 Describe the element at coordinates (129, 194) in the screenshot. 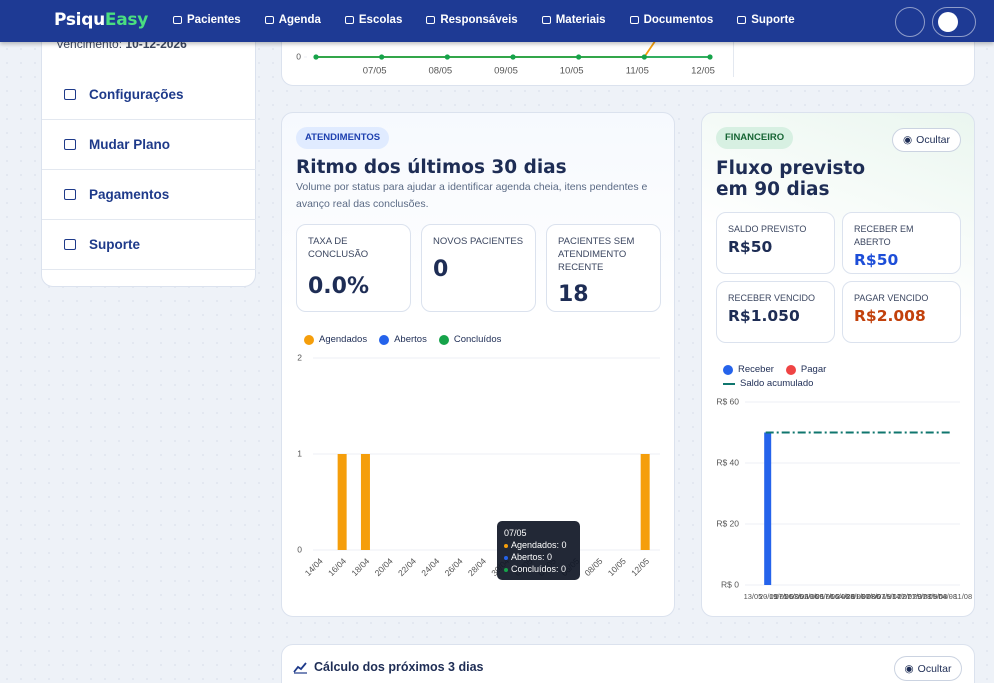

I see `sidebar-label: Pagamentos` at that location.